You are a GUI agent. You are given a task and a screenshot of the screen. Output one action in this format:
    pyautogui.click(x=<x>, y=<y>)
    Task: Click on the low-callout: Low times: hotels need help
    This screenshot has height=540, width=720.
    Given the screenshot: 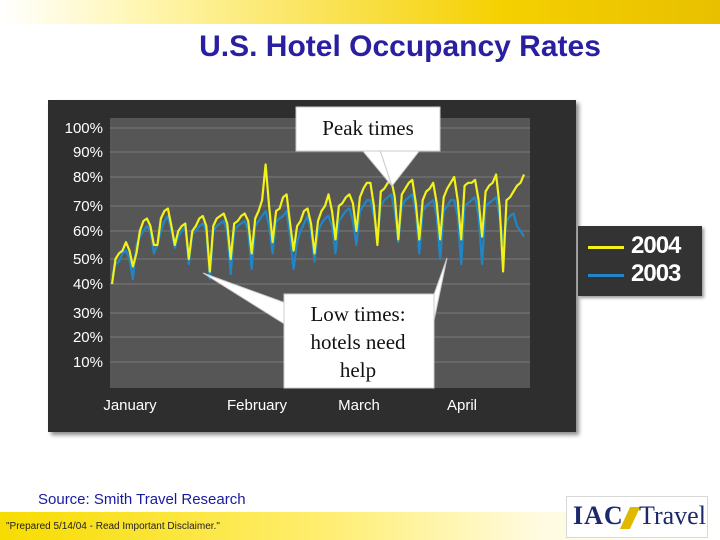 What is the action you would take?
    pyautogui.click(x=325, y=323)
    